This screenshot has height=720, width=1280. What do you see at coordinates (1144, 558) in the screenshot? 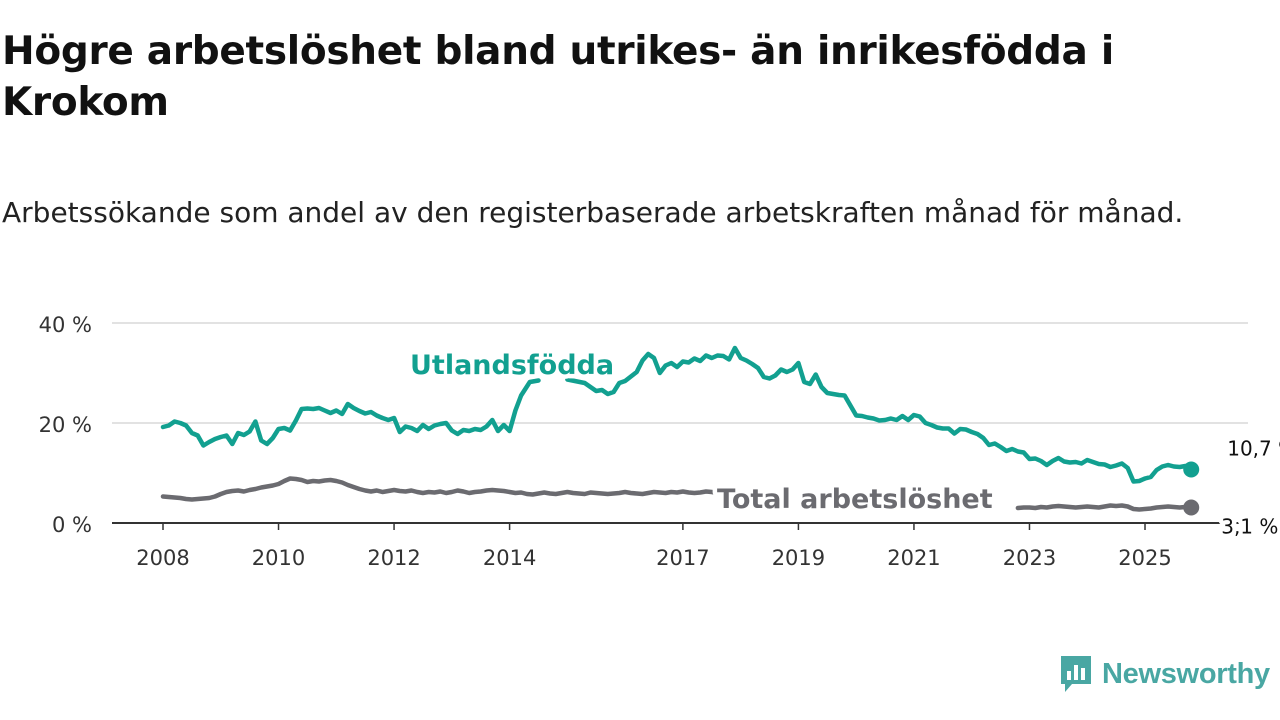
I see `x-tick-label: 2025` at bounding box center [1144, 558].